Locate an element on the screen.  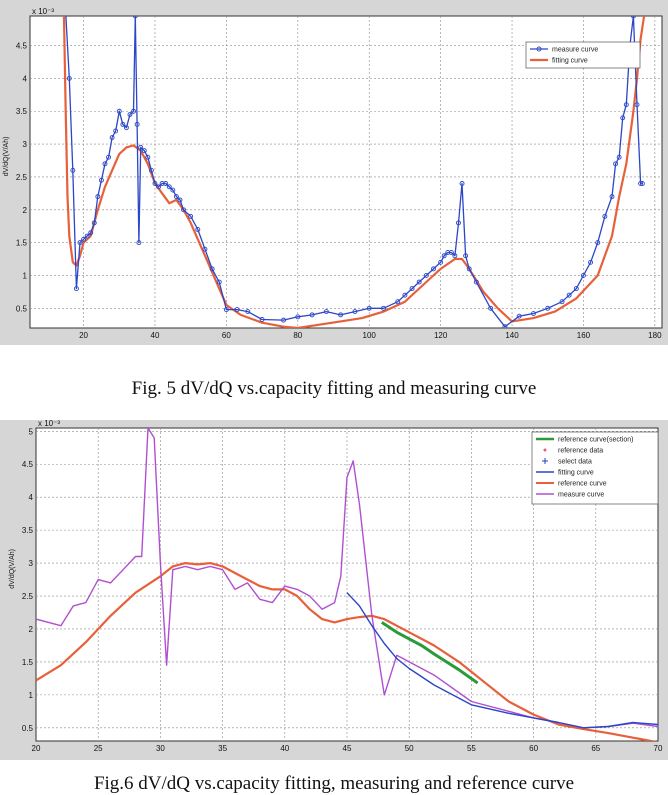
x-tick-label: 120 is located at coordinates (441, 335).